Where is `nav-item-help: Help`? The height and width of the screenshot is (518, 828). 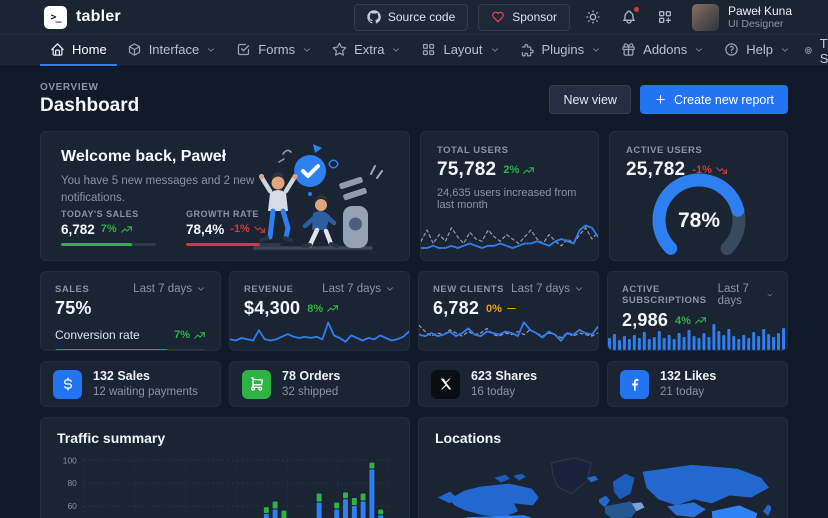 nav-item-help: Help is located at coordinates (757, 50).